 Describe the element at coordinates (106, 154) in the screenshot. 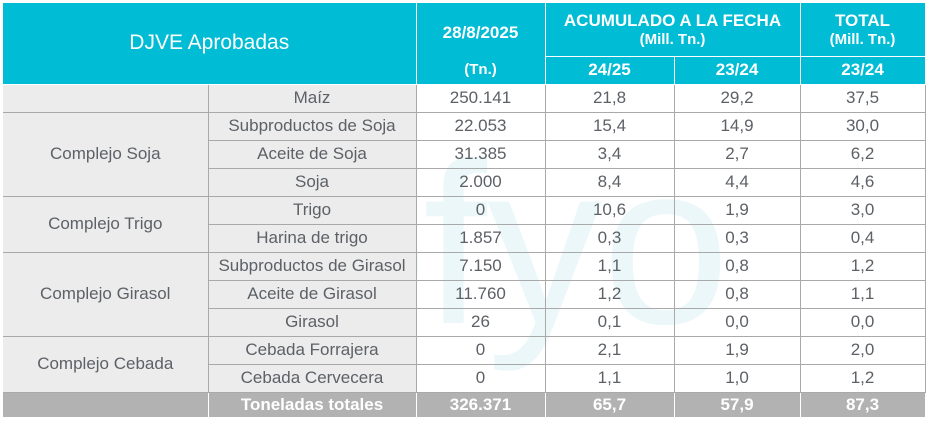

I see `group-label-soja: Complejo Soja` at that location.